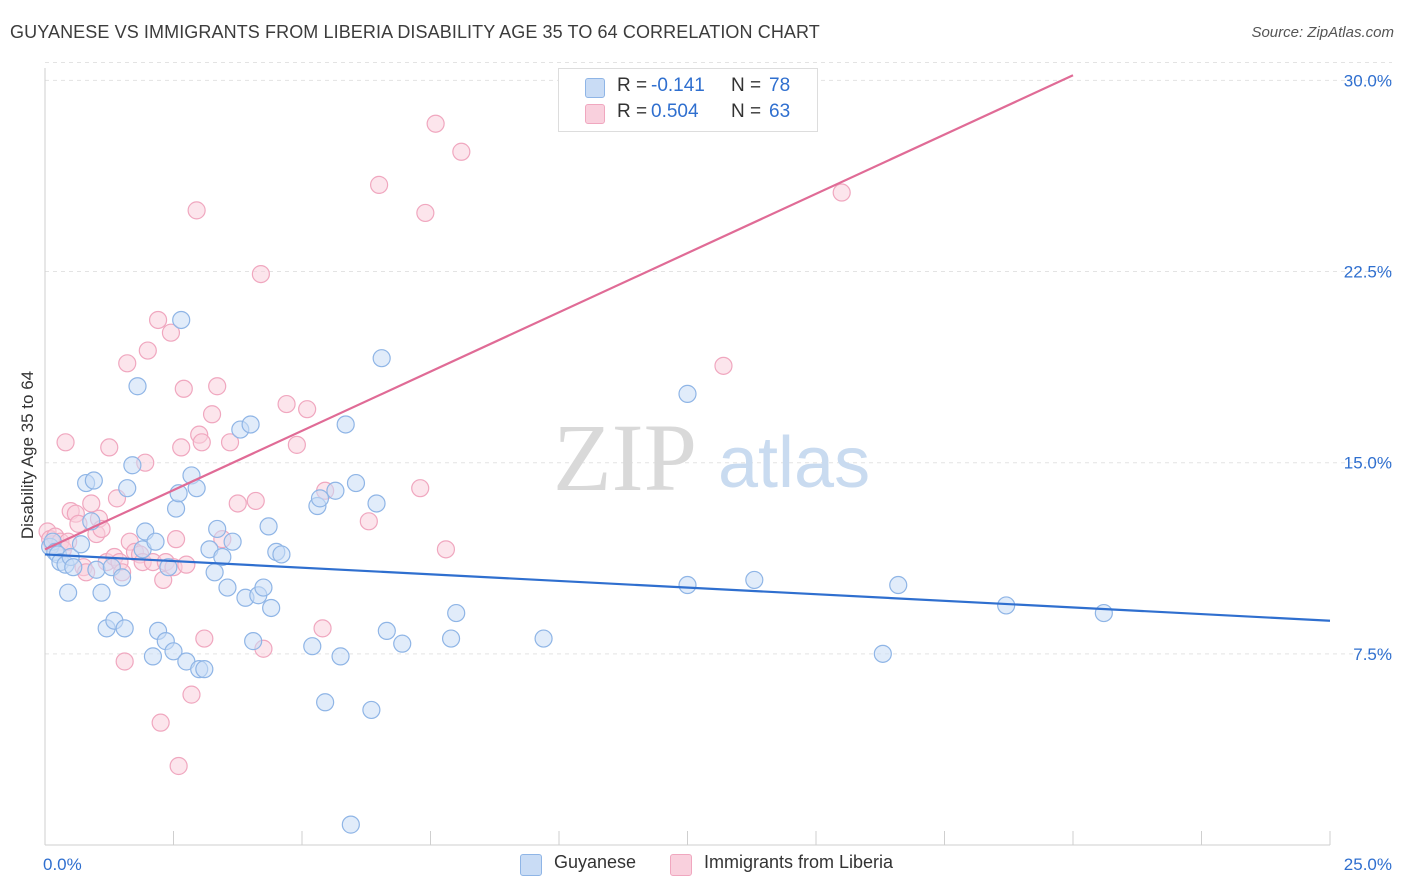 This screenshot has width=1406, height=892. I want to click on y-tick-label: 22.5%, so click(1368, 272).